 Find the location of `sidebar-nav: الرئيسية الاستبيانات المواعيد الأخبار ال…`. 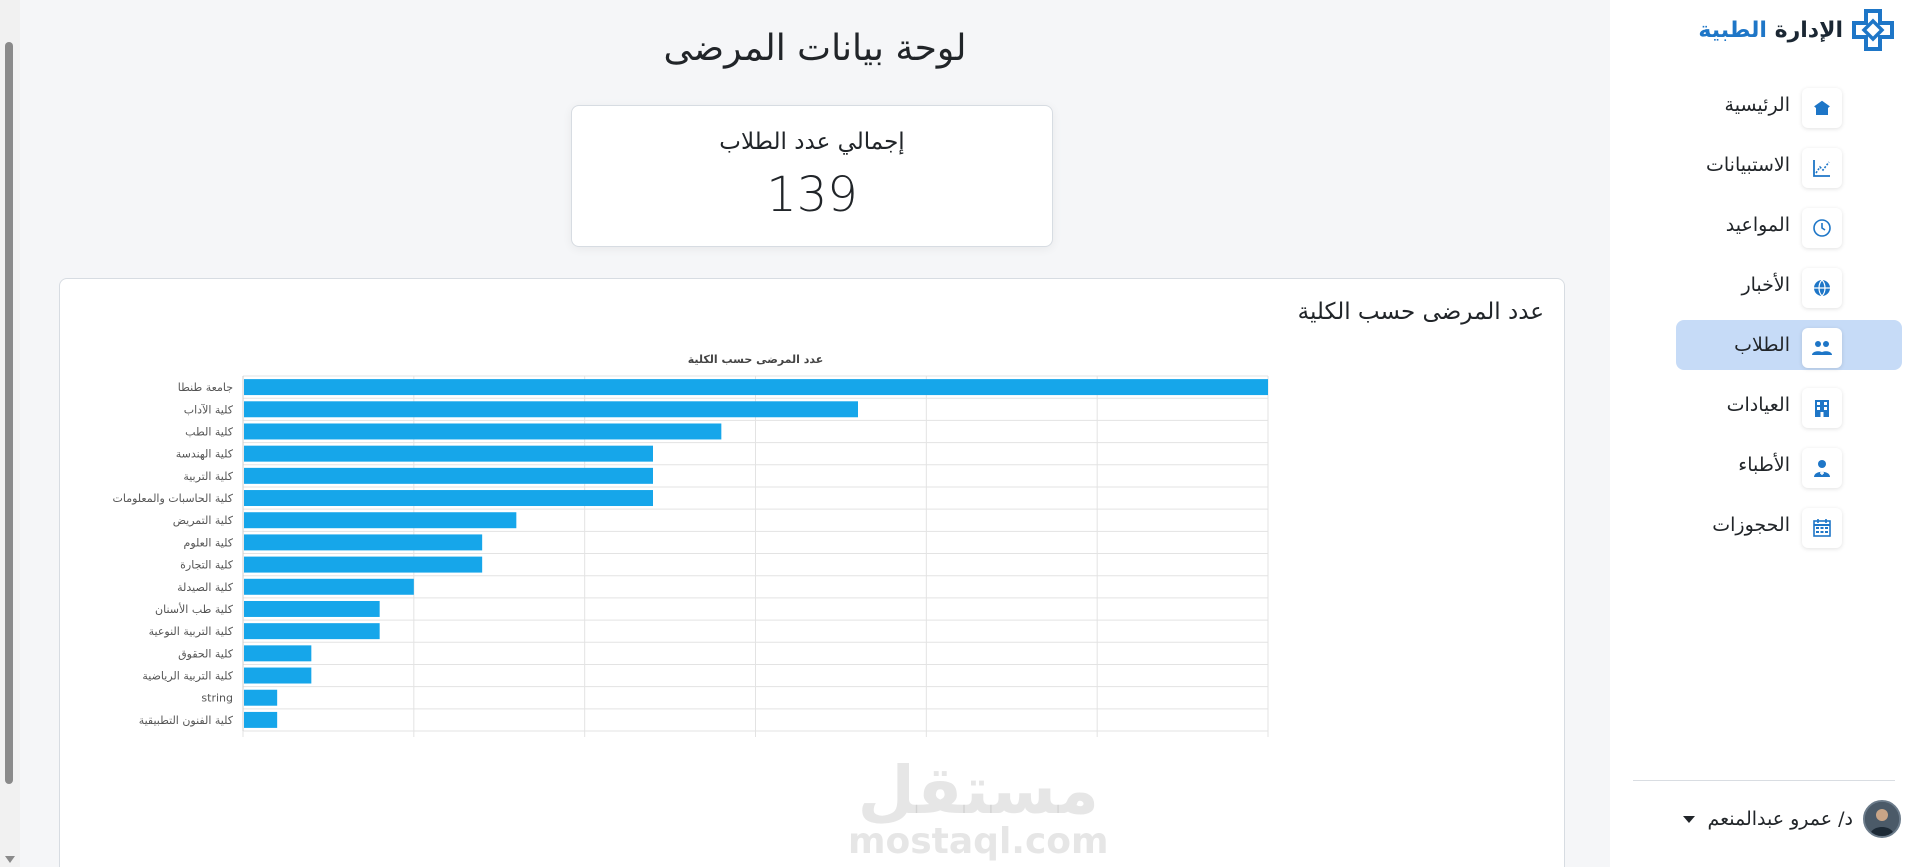

sidebar-nav: الرئيسية الاستبيانات المواعيد الأخبار ال… is located at coordinates (1789, 320).